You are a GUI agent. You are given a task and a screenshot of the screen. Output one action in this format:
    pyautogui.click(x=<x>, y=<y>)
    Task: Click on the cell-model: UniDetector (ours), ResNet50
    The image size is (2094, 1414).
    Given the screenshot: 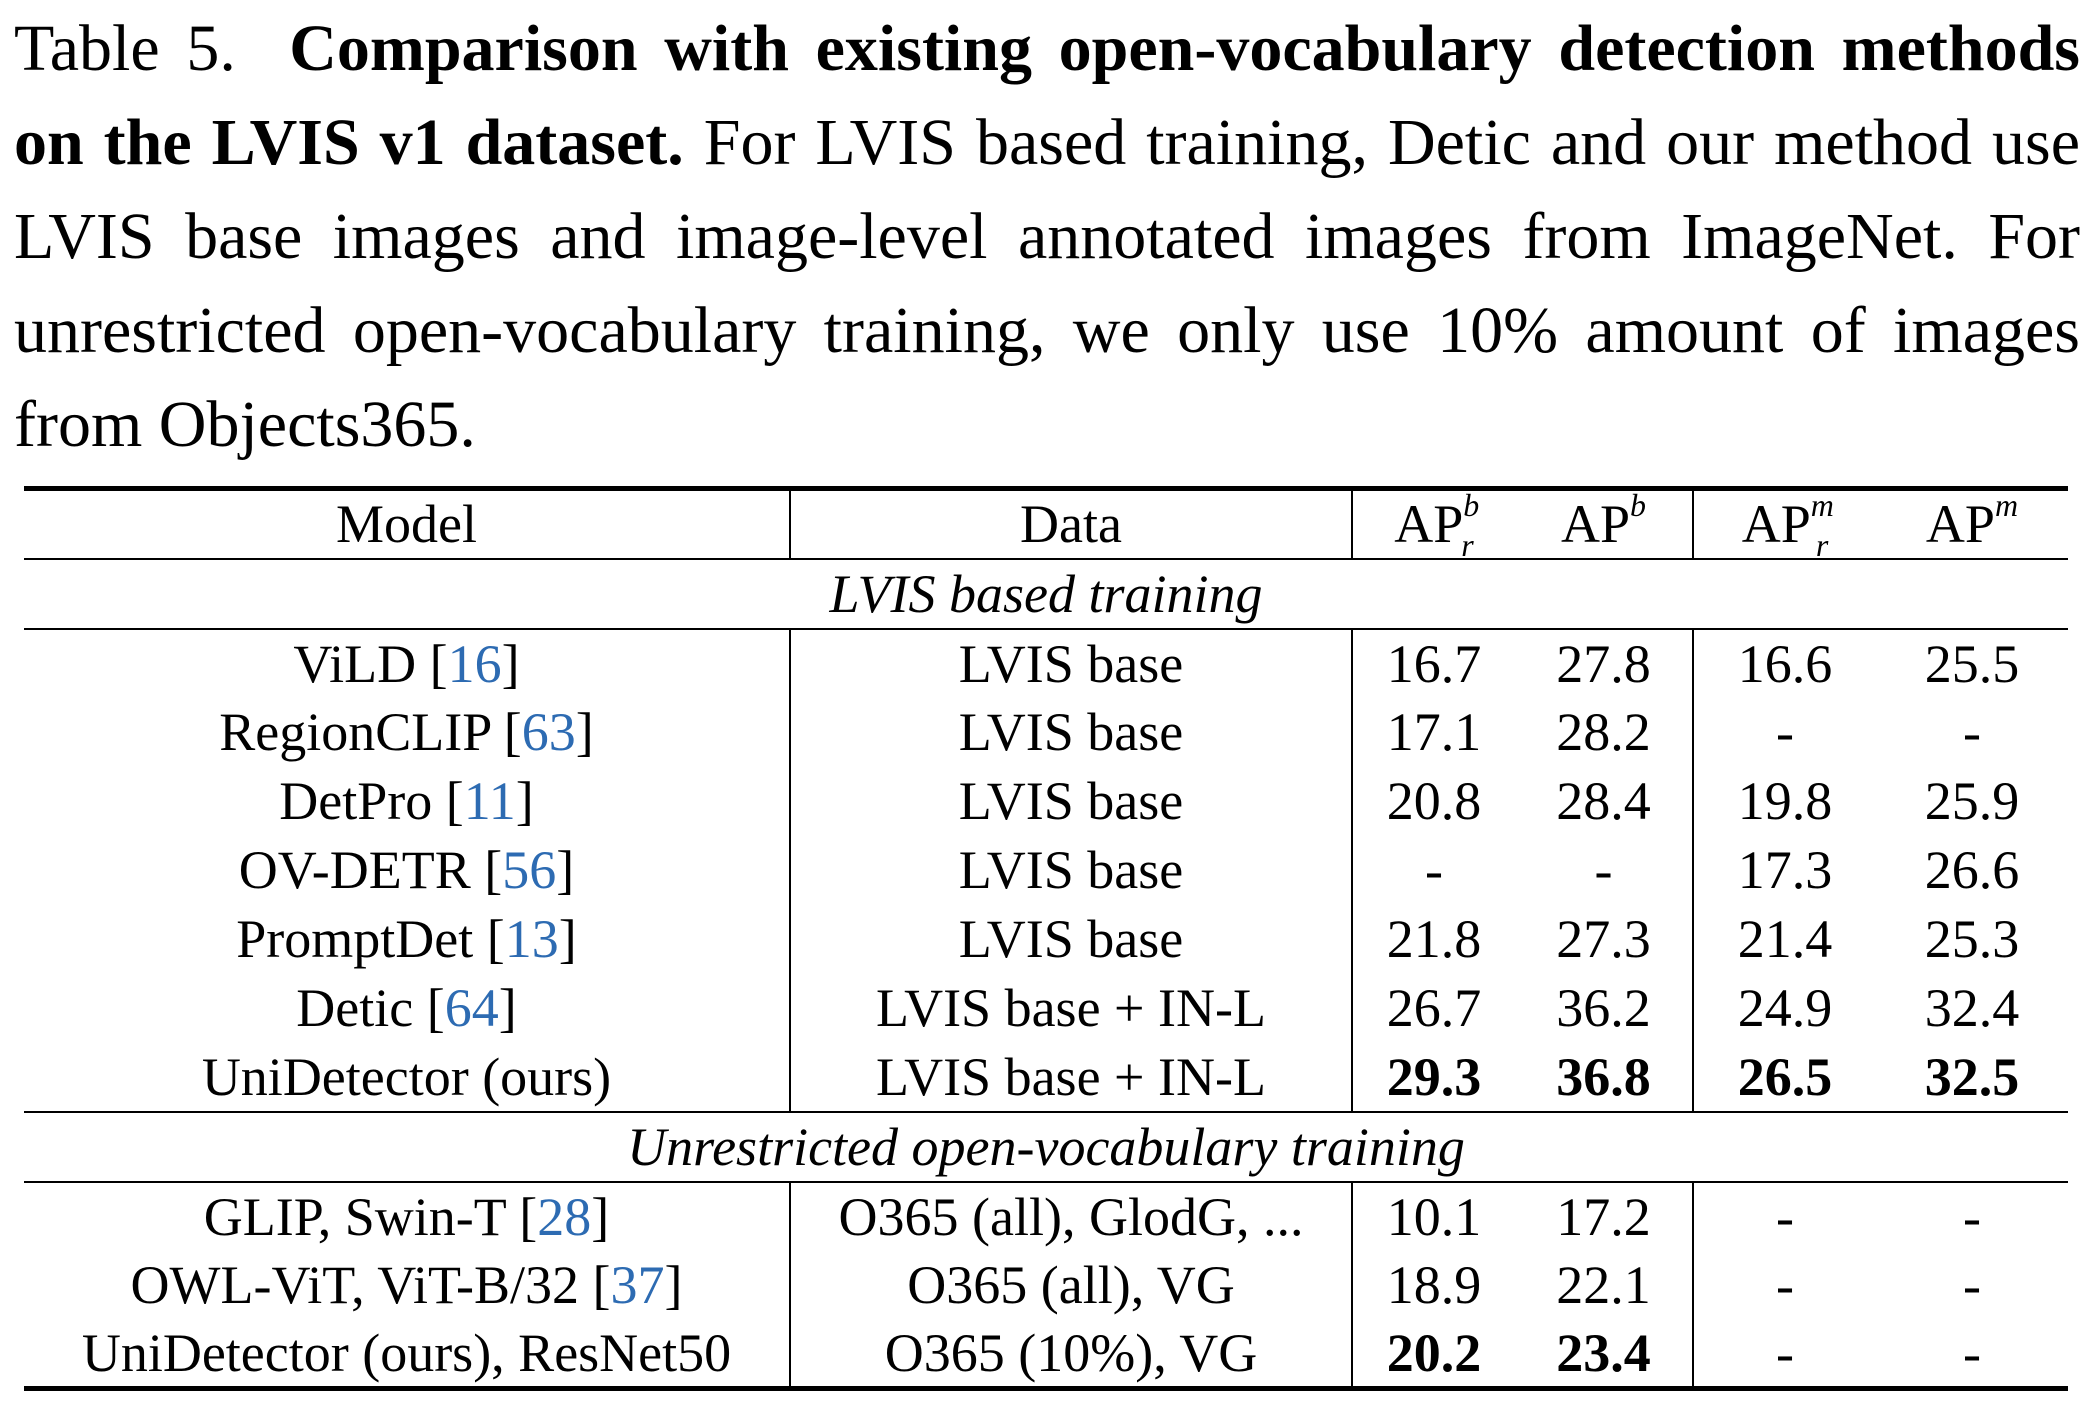 What is the action you would take?
    pyautogui.click(x=407, y=1354)
    